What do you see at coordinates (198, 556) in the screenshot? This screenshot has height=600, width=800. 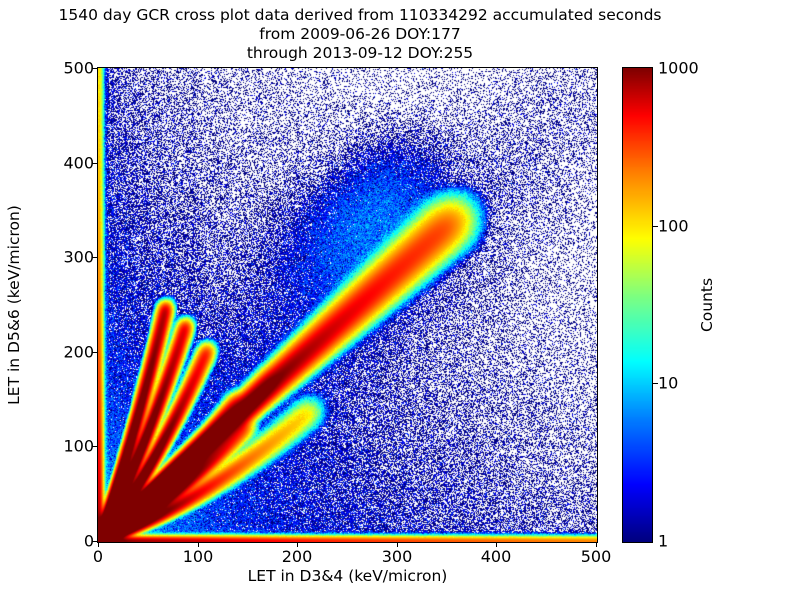 I see `x-tick-label: 100` at bounding box center [198, 556].